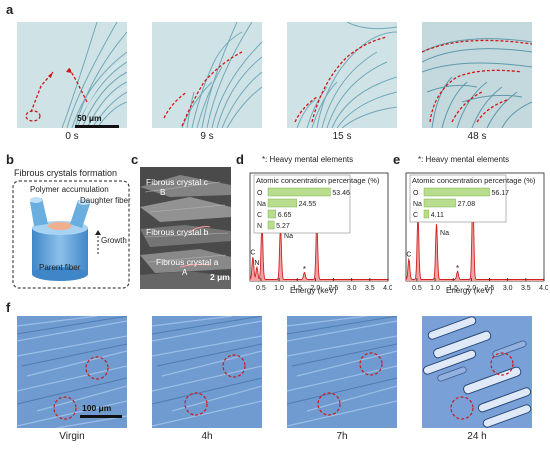  What do you see at coordinates (318, 180) in the screenshot?
I see `bar-title-d: Atomic concentration percentage (%)` at bounding box center [318, 180].